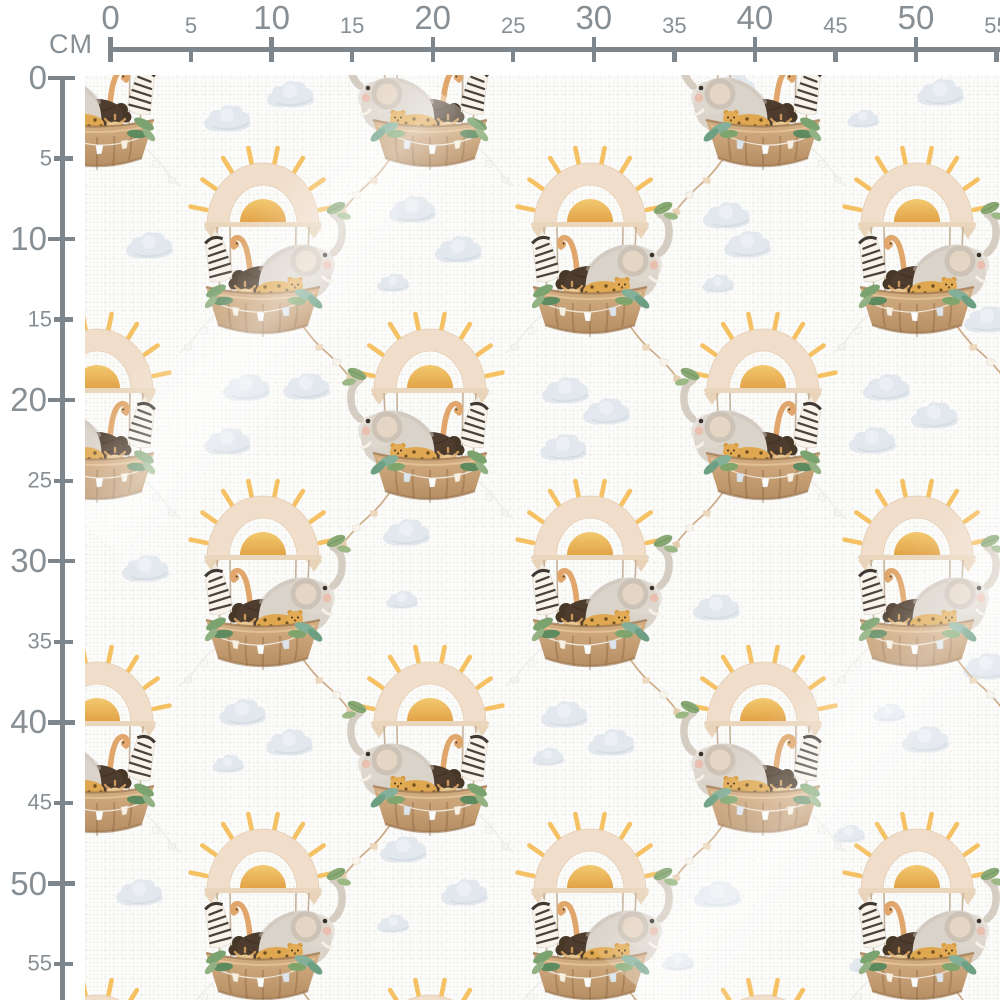 The width and height of the screenshot is (1000, 1000). I want to click on ruler-top-tick-label: 30, so click(594, 18).